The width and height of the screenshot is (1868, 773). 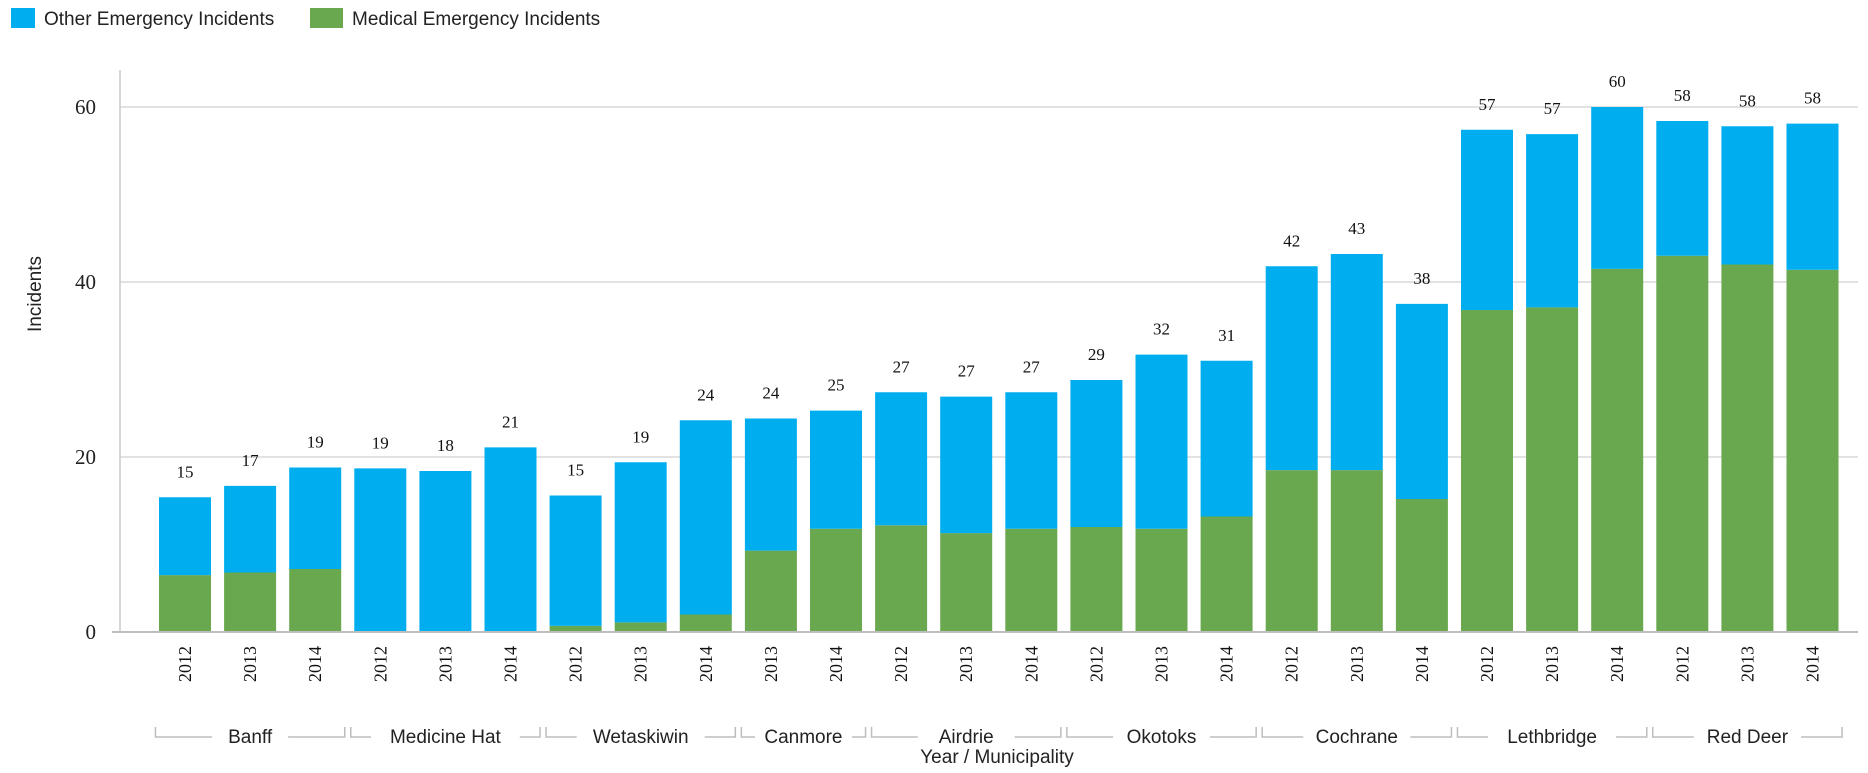 I want to click on total-label: 25, so click(x=836, y=385).